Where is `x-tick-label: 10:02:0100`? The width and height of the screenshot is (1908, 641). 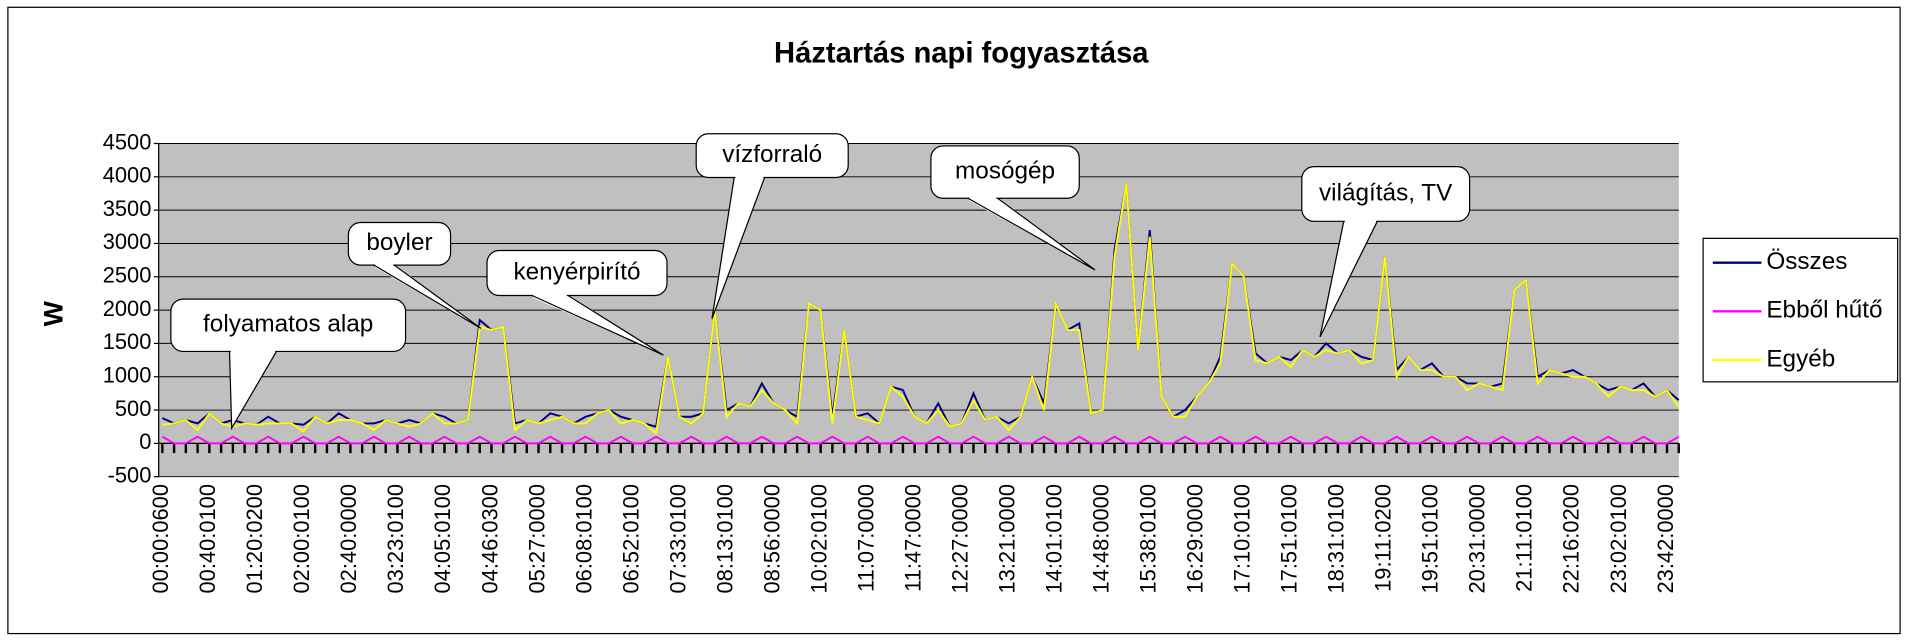 x-tick-label: 10:02:0100 is located at coordinates (818, 538).